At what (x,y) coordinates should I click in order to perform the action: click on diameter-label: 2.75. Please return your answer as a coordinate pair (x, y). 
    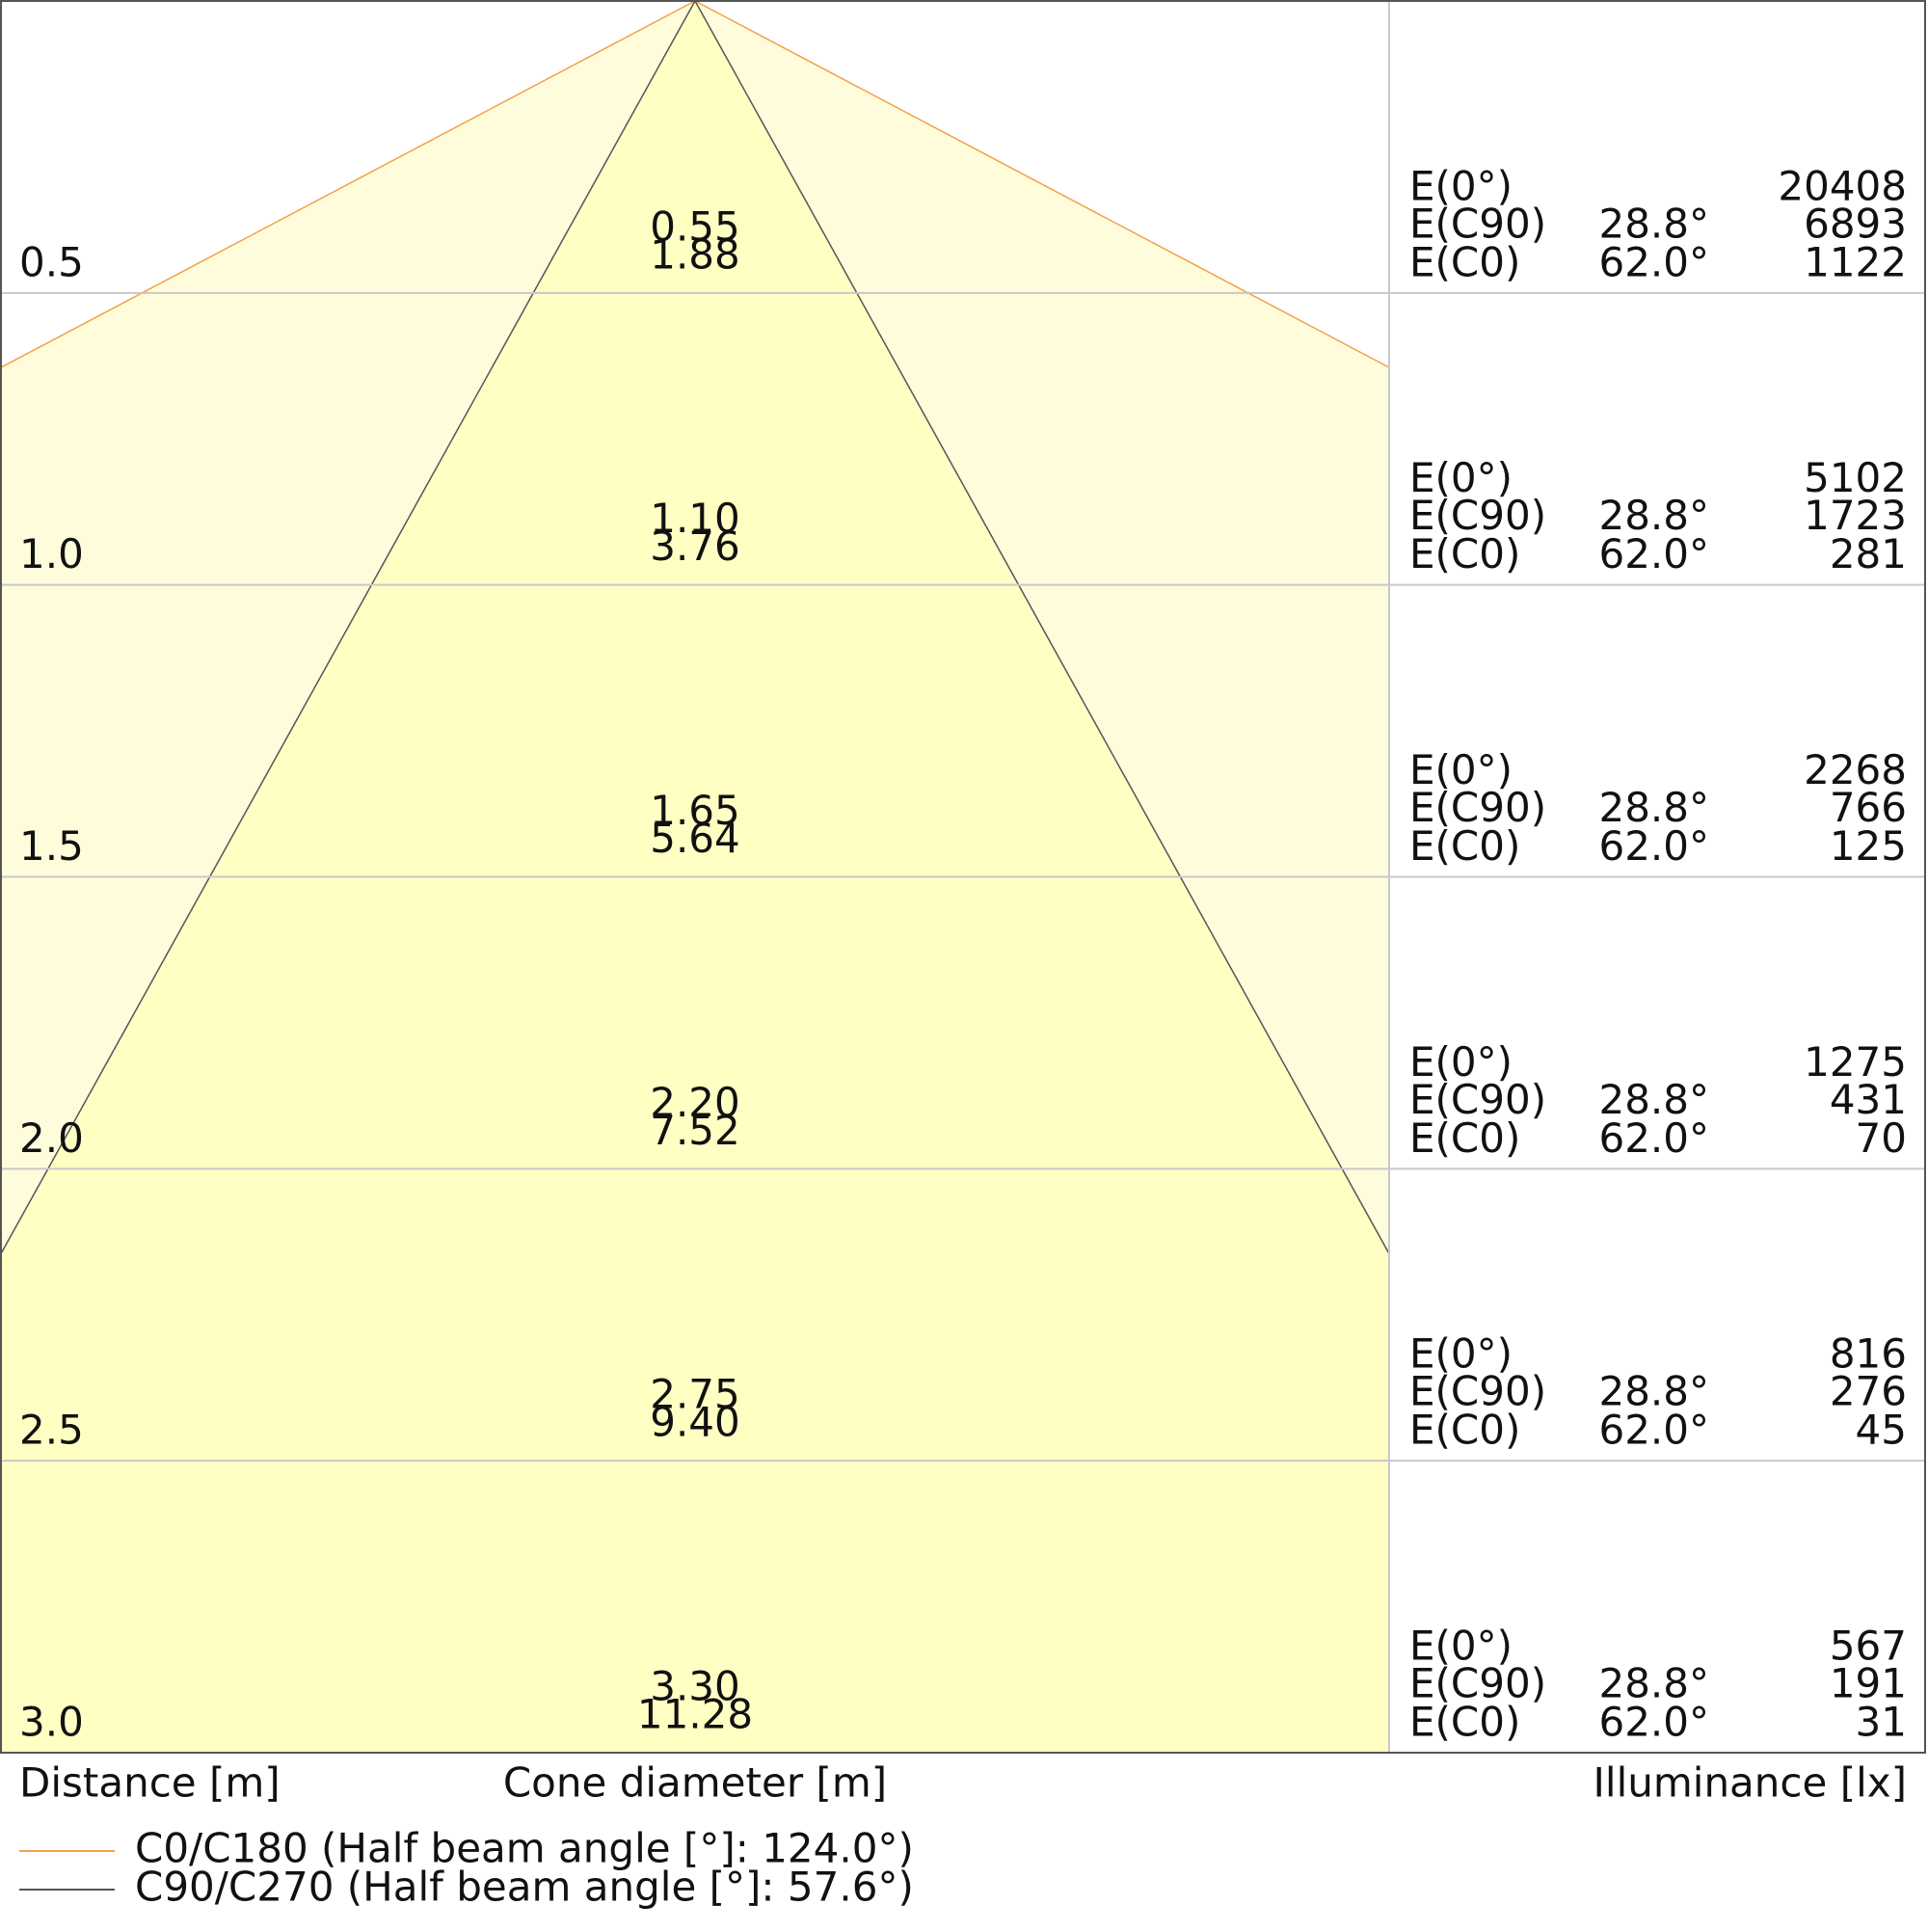
    Looking at the image, I should click on (695, 1395).